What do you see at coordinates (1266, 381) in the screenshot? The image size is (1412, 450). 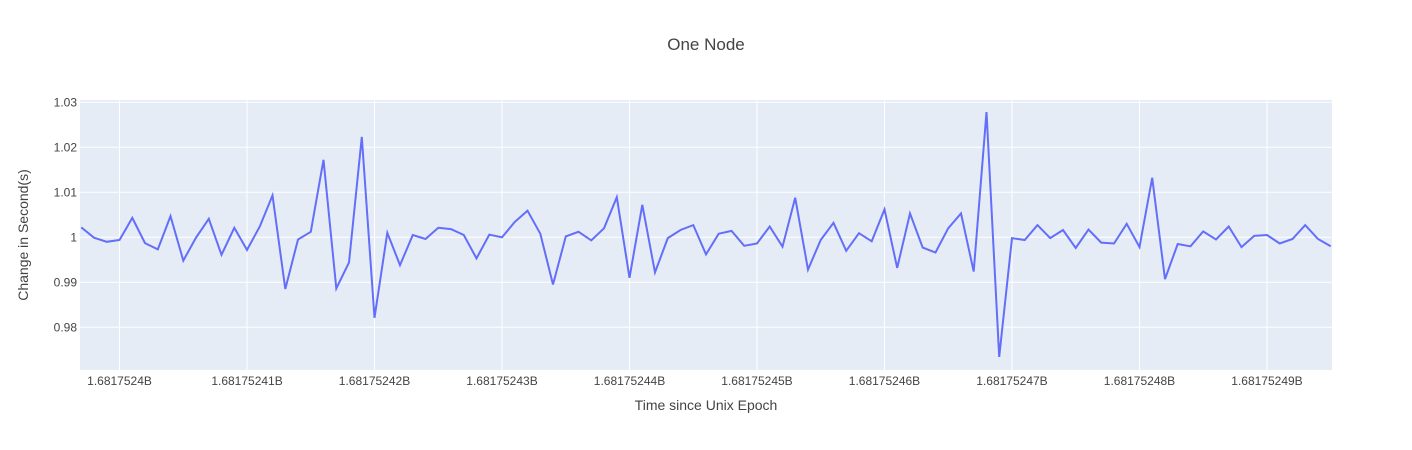 I see `x-tick-label: 1.68175249B` at bounding box center [1266, 381].